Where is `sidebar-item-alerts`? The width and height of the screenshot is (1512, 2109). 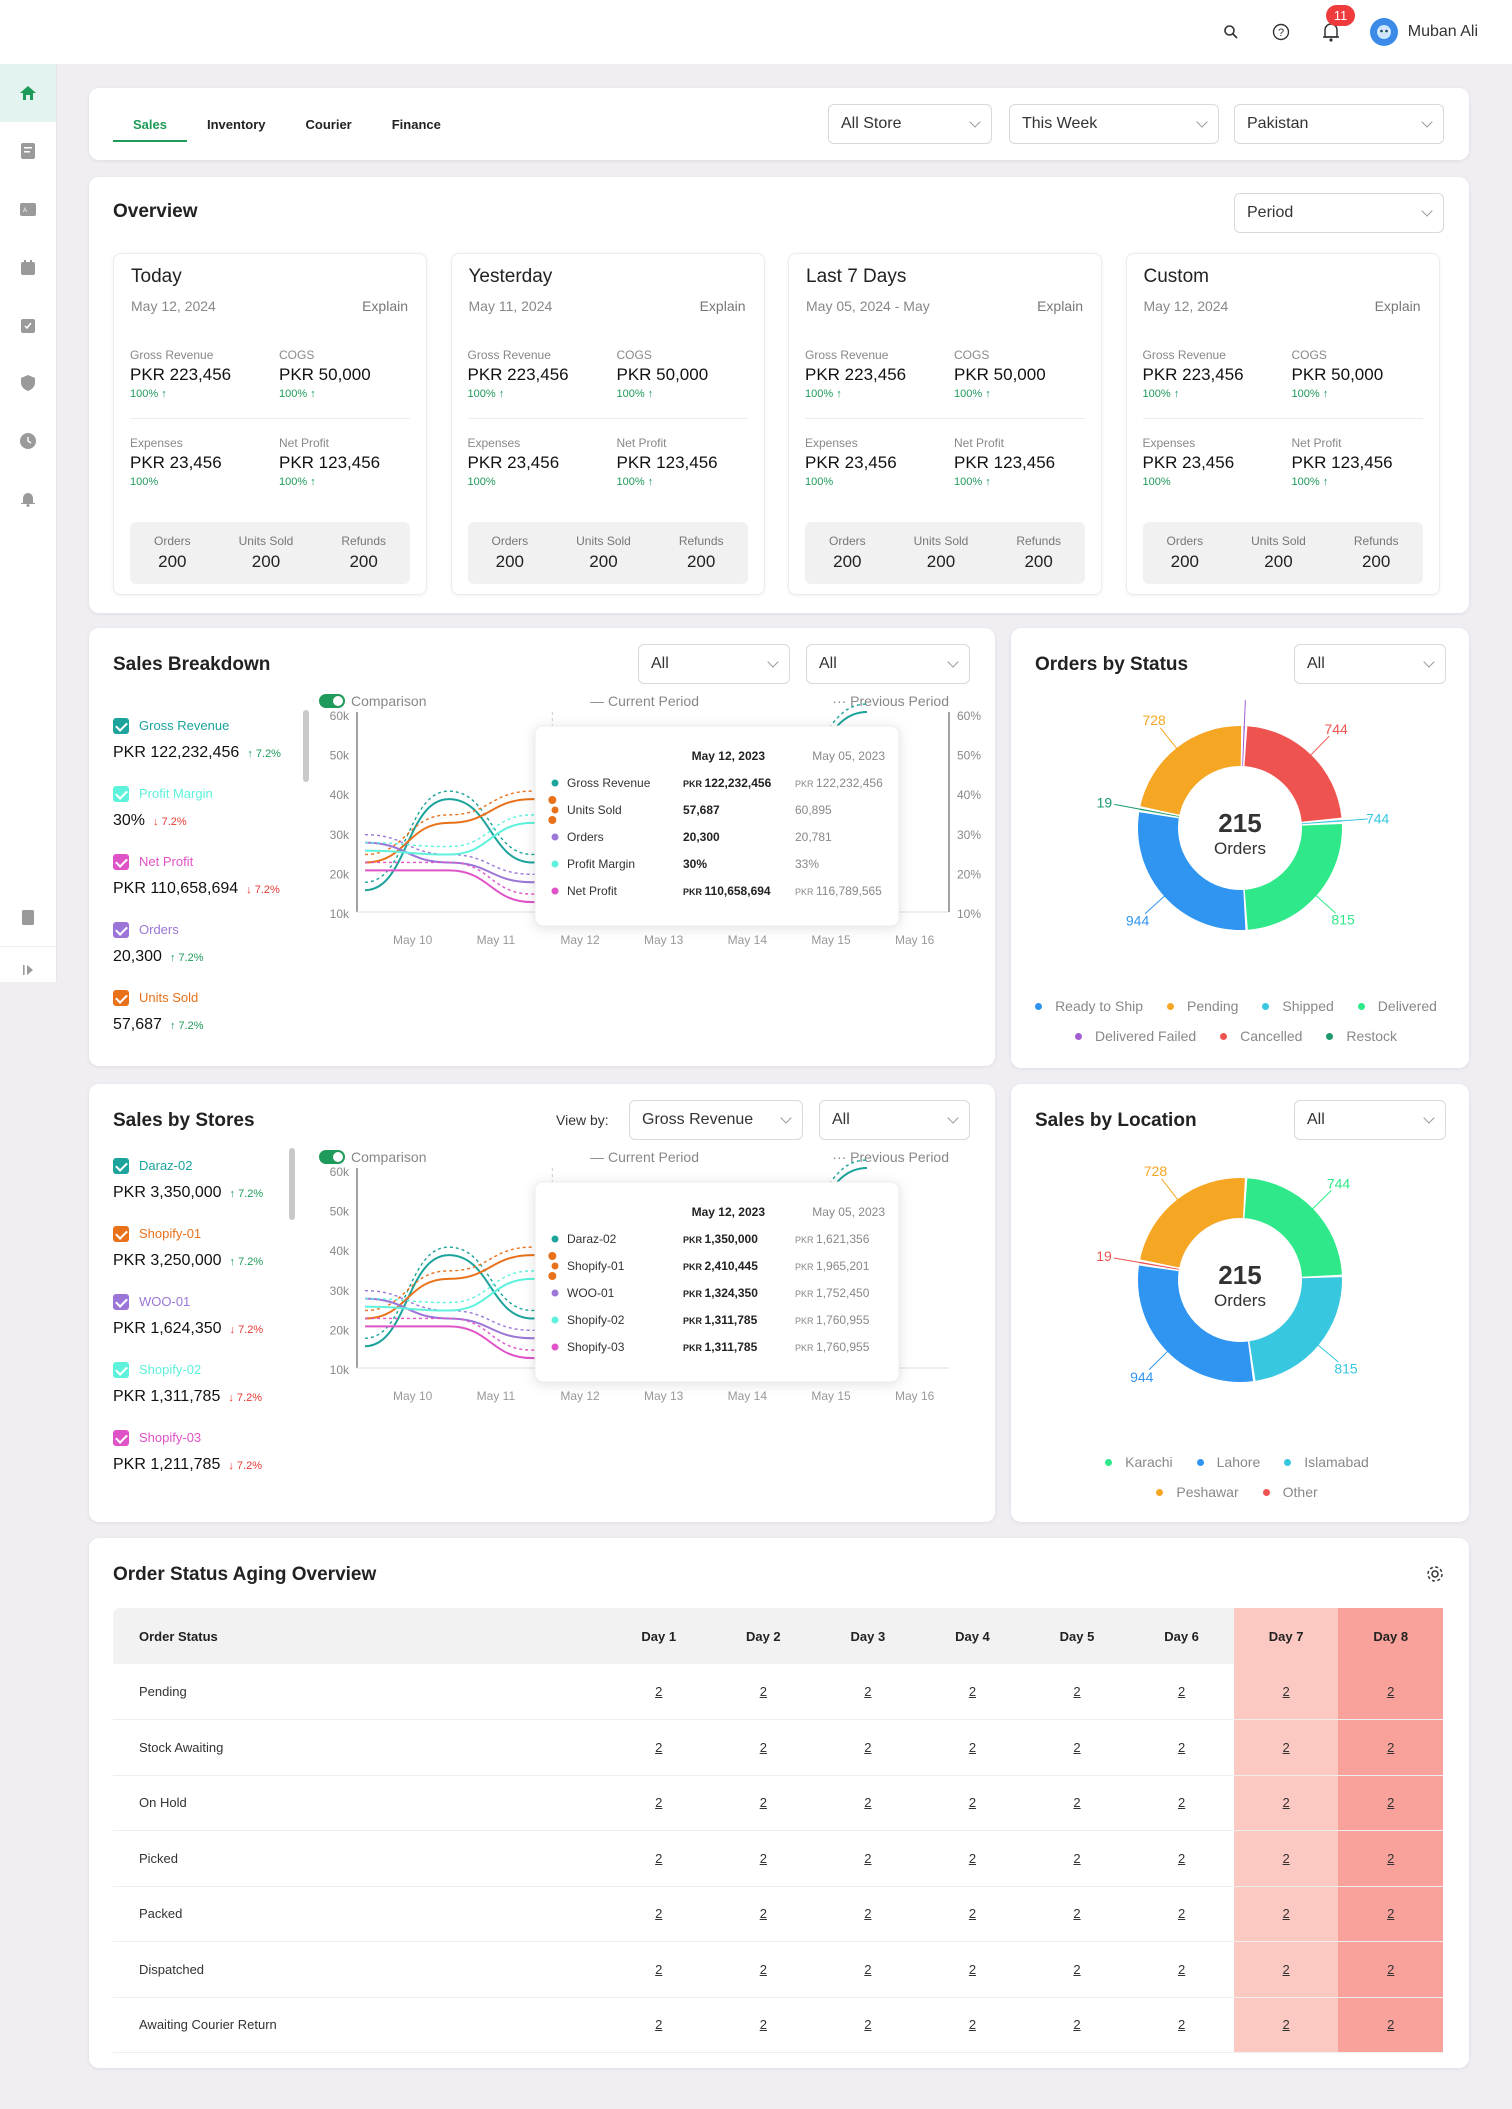
sidebar-item-alerts is located at coordinates (28, 499).